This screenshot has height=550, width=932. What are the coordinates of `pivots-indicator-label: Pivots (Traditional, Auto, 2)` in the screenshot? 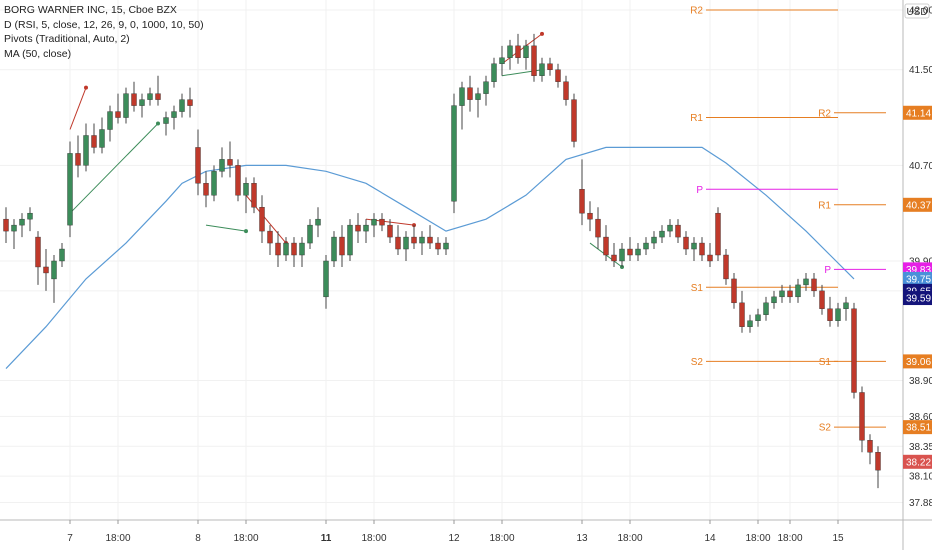 It's located at (67, 39).